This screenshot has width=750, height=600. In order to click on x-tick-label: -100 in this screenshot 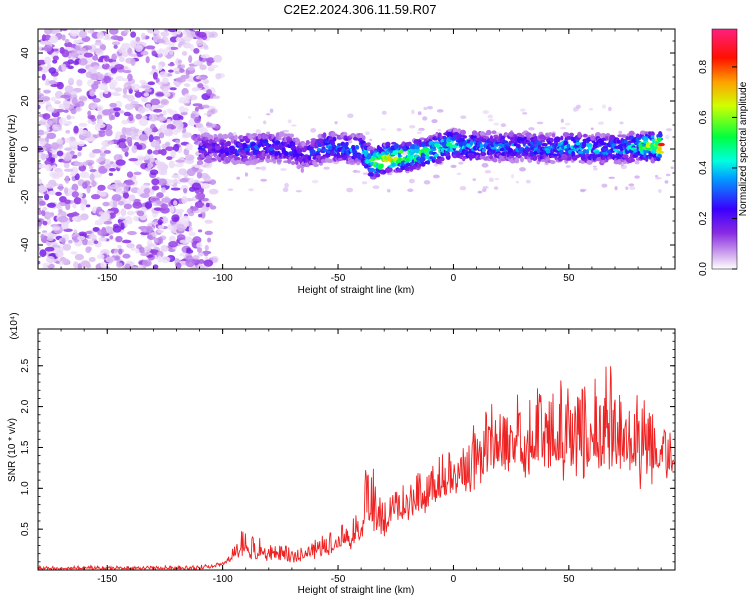, I will do `click(223, 579)`.